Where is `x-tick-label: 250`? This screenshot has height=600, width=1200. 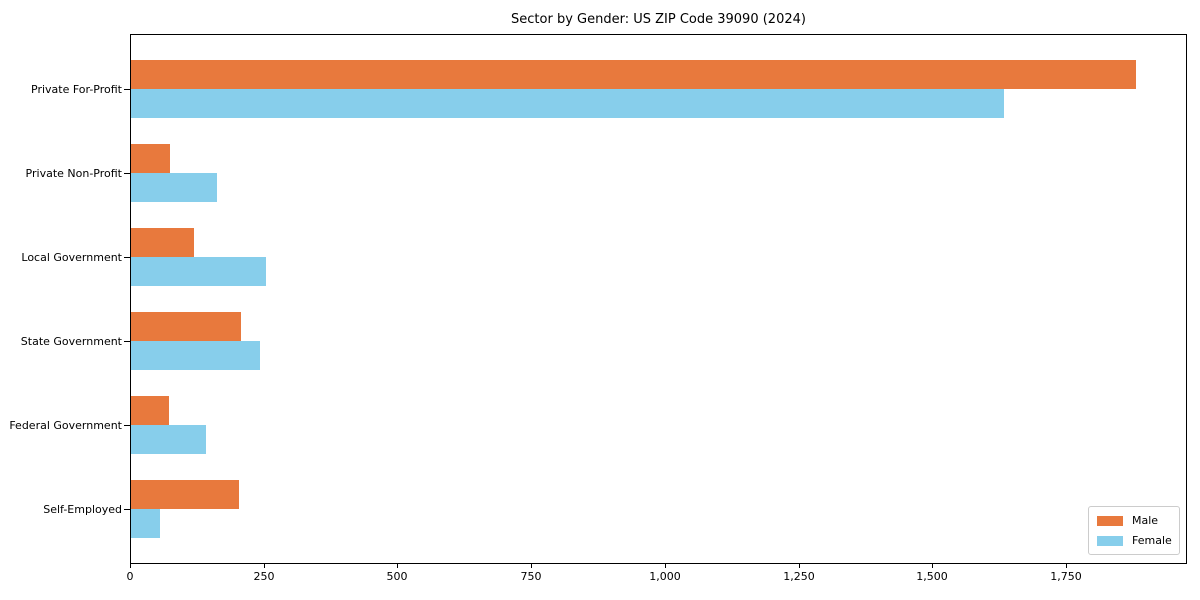 x-tick-label: 250 is located at coordinates (264, 576).